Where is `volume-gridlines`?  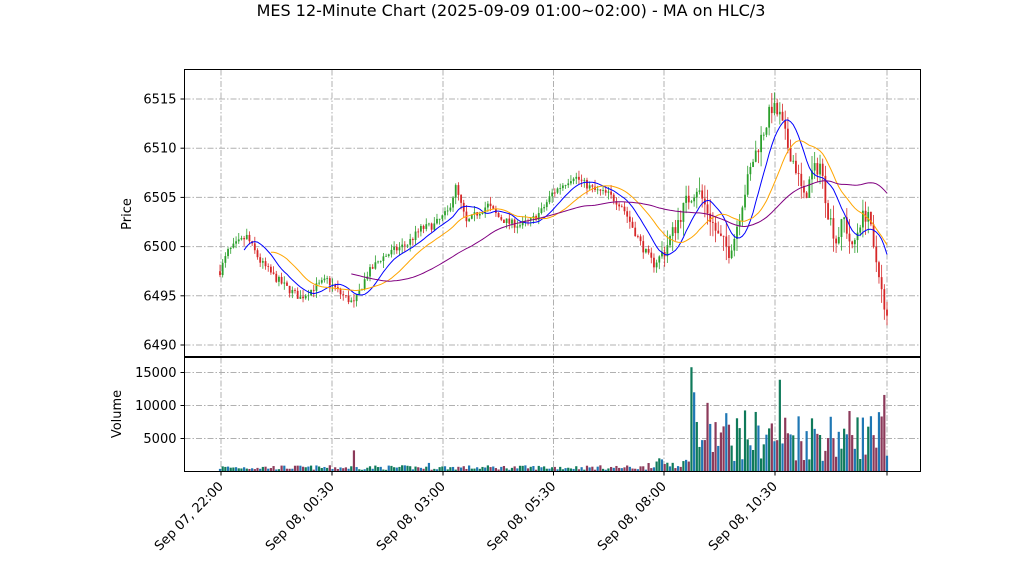 volume-gridlines is located at coordinates (552, 414).